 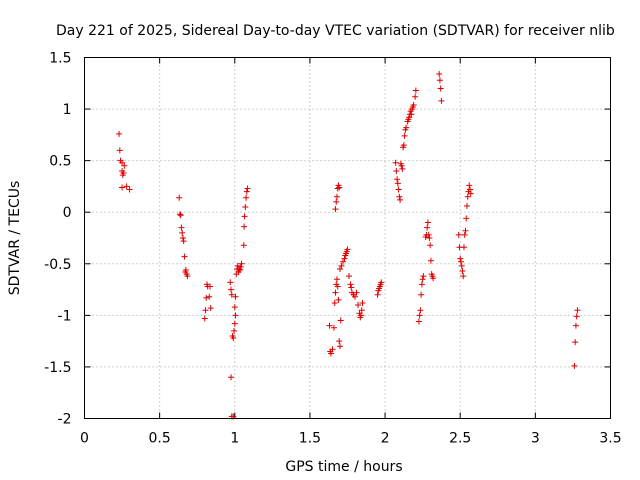 What do you see at coordinates (385, 439) in the screenshot?
I see `x-tick-label: 2` at bounding box center [385, 439].